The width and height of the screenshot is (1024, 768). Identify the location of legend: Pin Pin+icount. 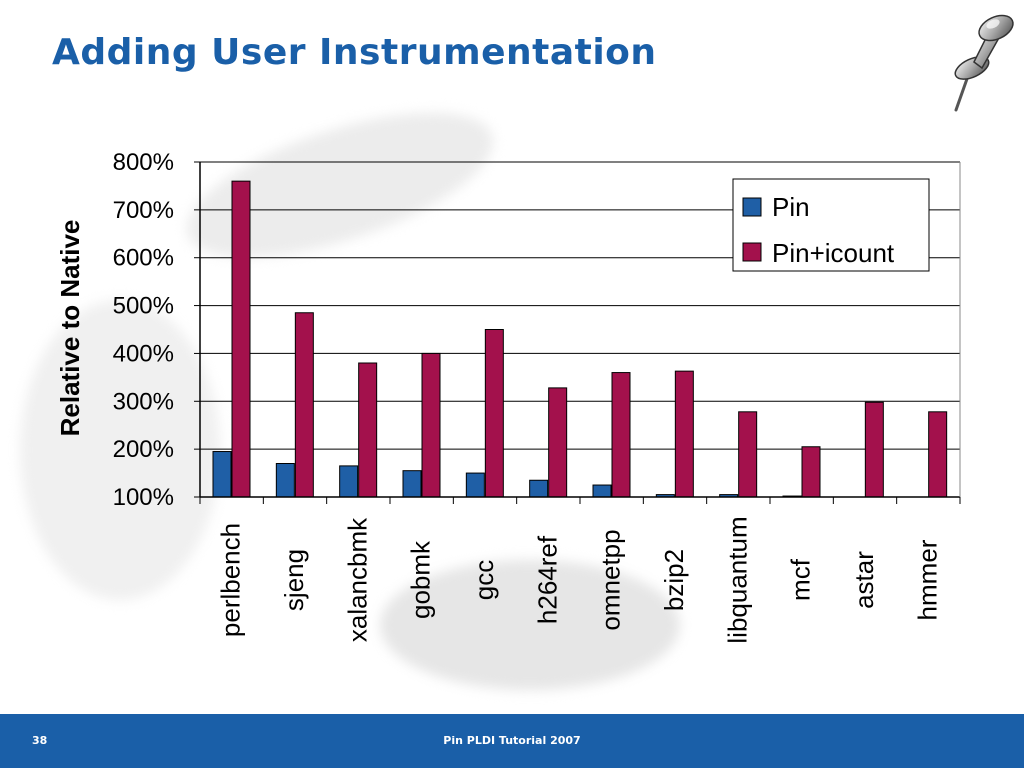
(831, 225).